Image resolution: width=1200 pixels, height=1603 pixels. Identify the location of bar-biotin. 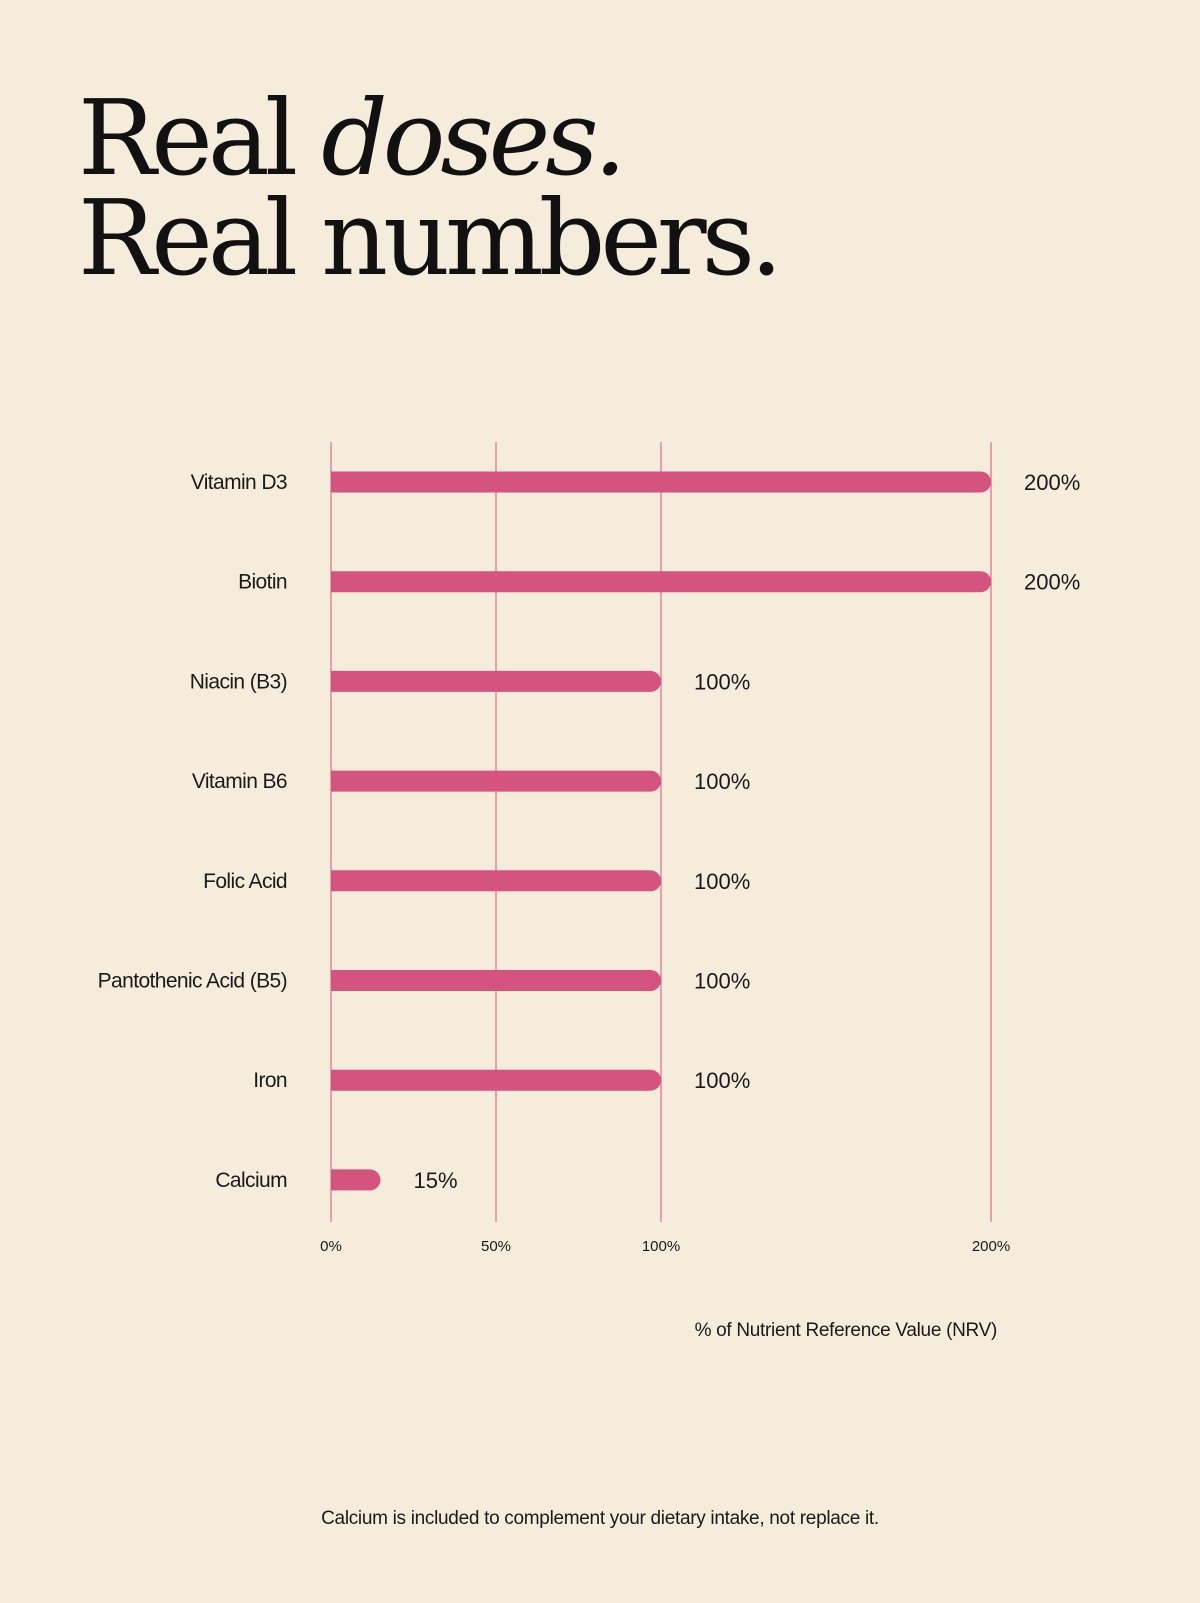
(661, 582).